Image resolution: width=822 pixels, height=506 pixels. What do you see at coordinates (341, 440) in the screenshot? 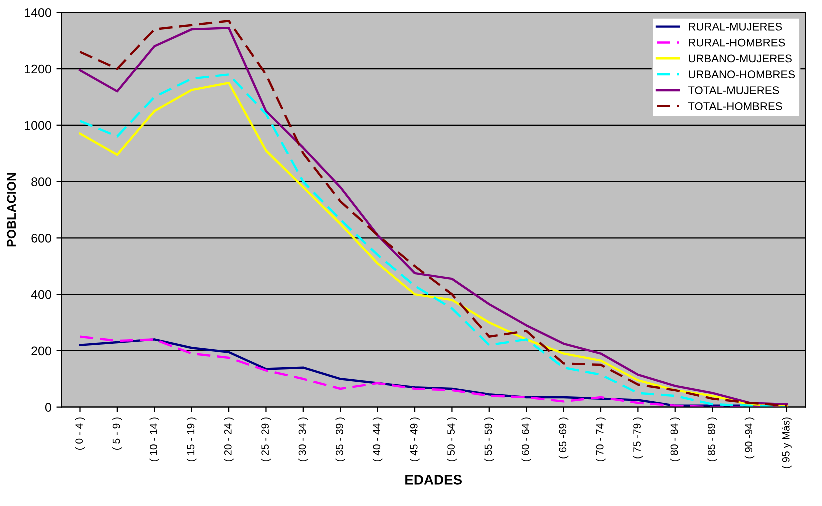
I see `x-tick-label: ( 35 - 39 )` at bounding box center [341, 440].